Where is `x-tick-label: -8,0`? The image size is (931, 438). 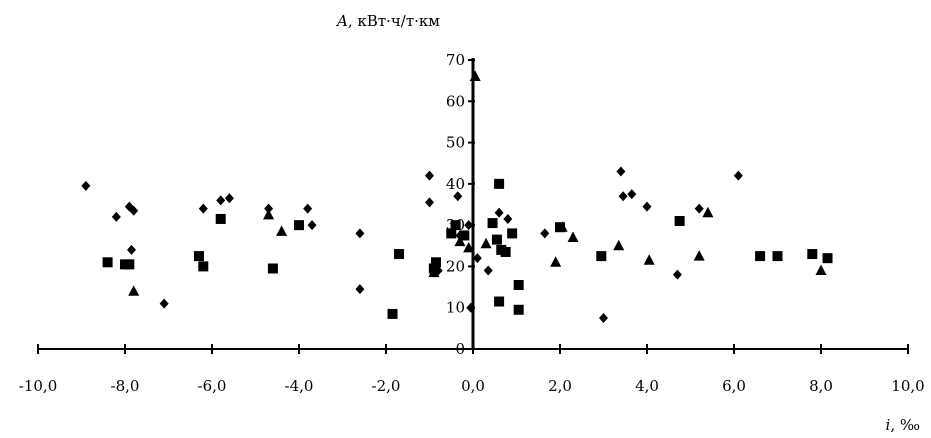 x-tick-label: -8,0 is located at coordinates (125, 386).